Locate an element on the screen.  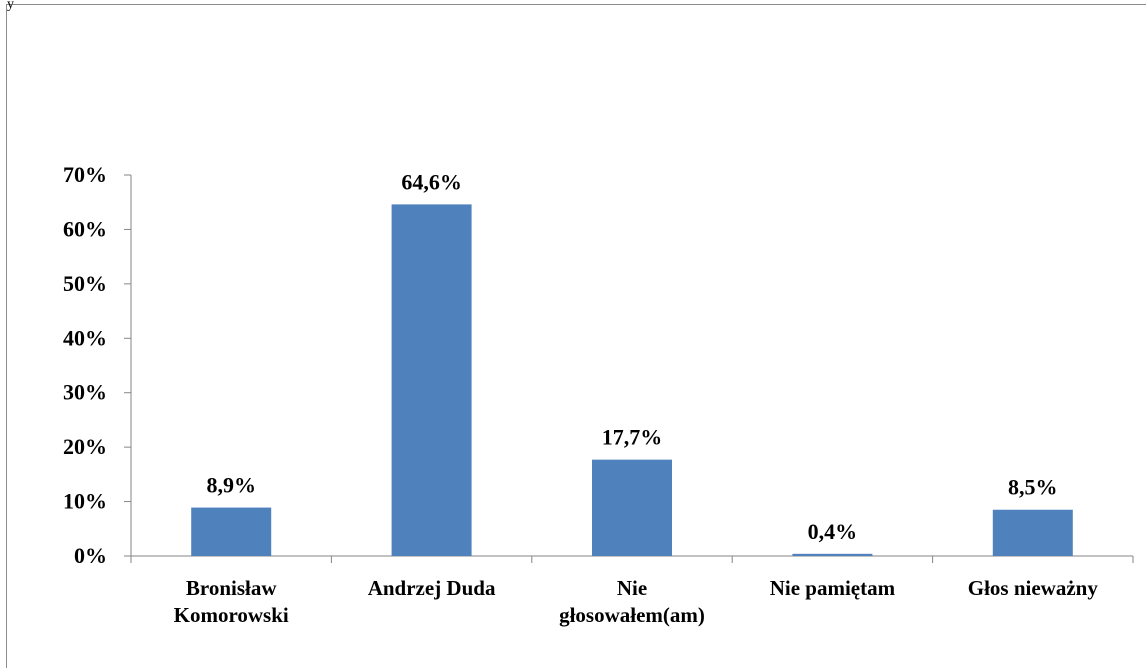
corner-glyph: y is located at coordinates (10, 6).